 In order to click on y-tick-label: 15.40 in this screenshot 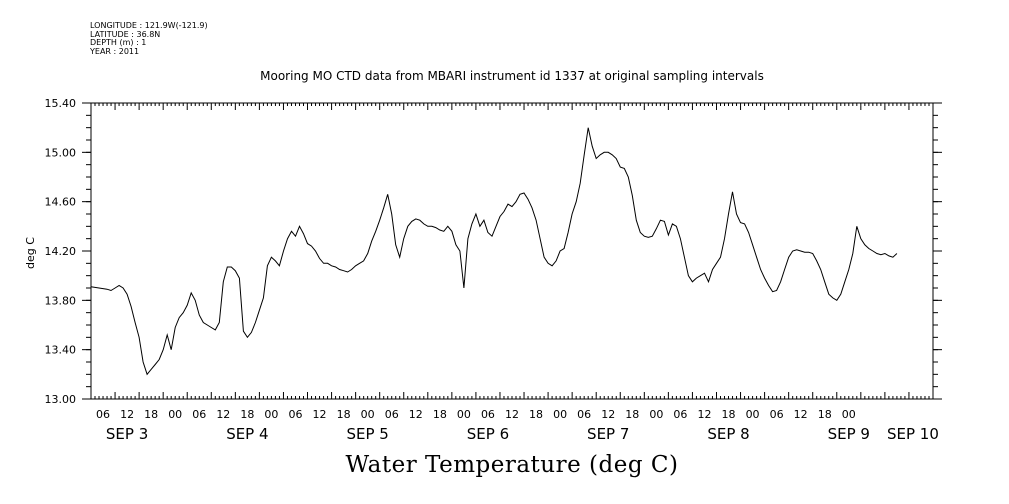, I will do `click(61, 103)`.